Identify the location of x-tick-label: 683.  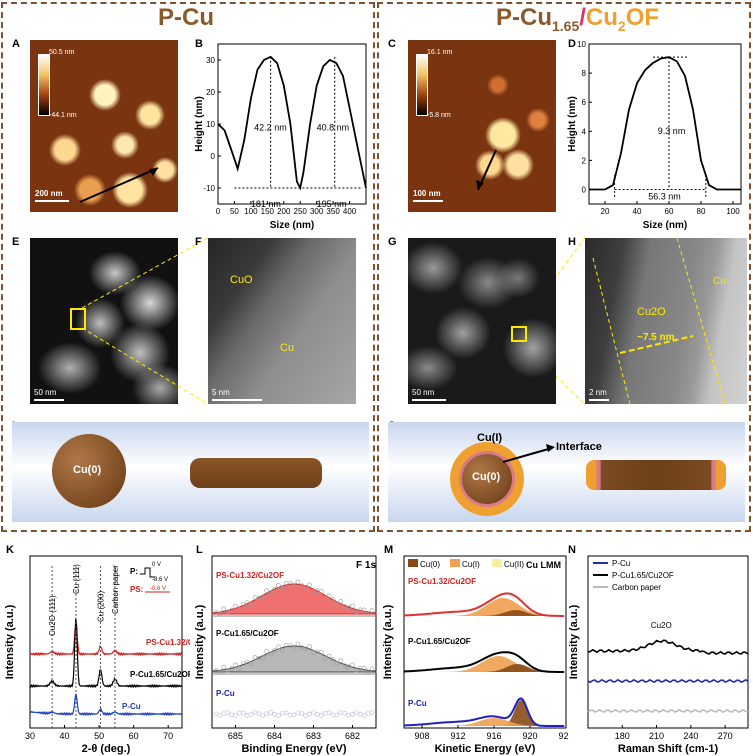
(313, 736).